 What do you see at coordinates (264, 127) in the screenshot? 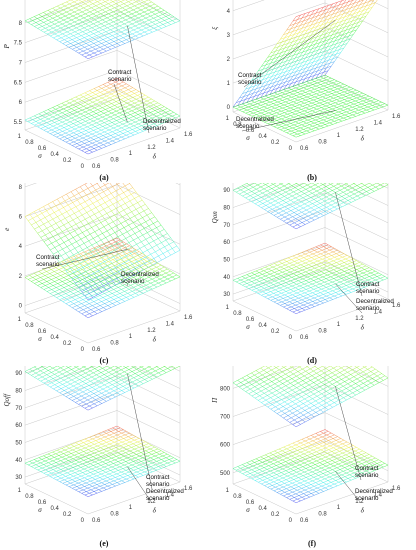
I see `base-edge-sigma` at bounding box center [264, 127].